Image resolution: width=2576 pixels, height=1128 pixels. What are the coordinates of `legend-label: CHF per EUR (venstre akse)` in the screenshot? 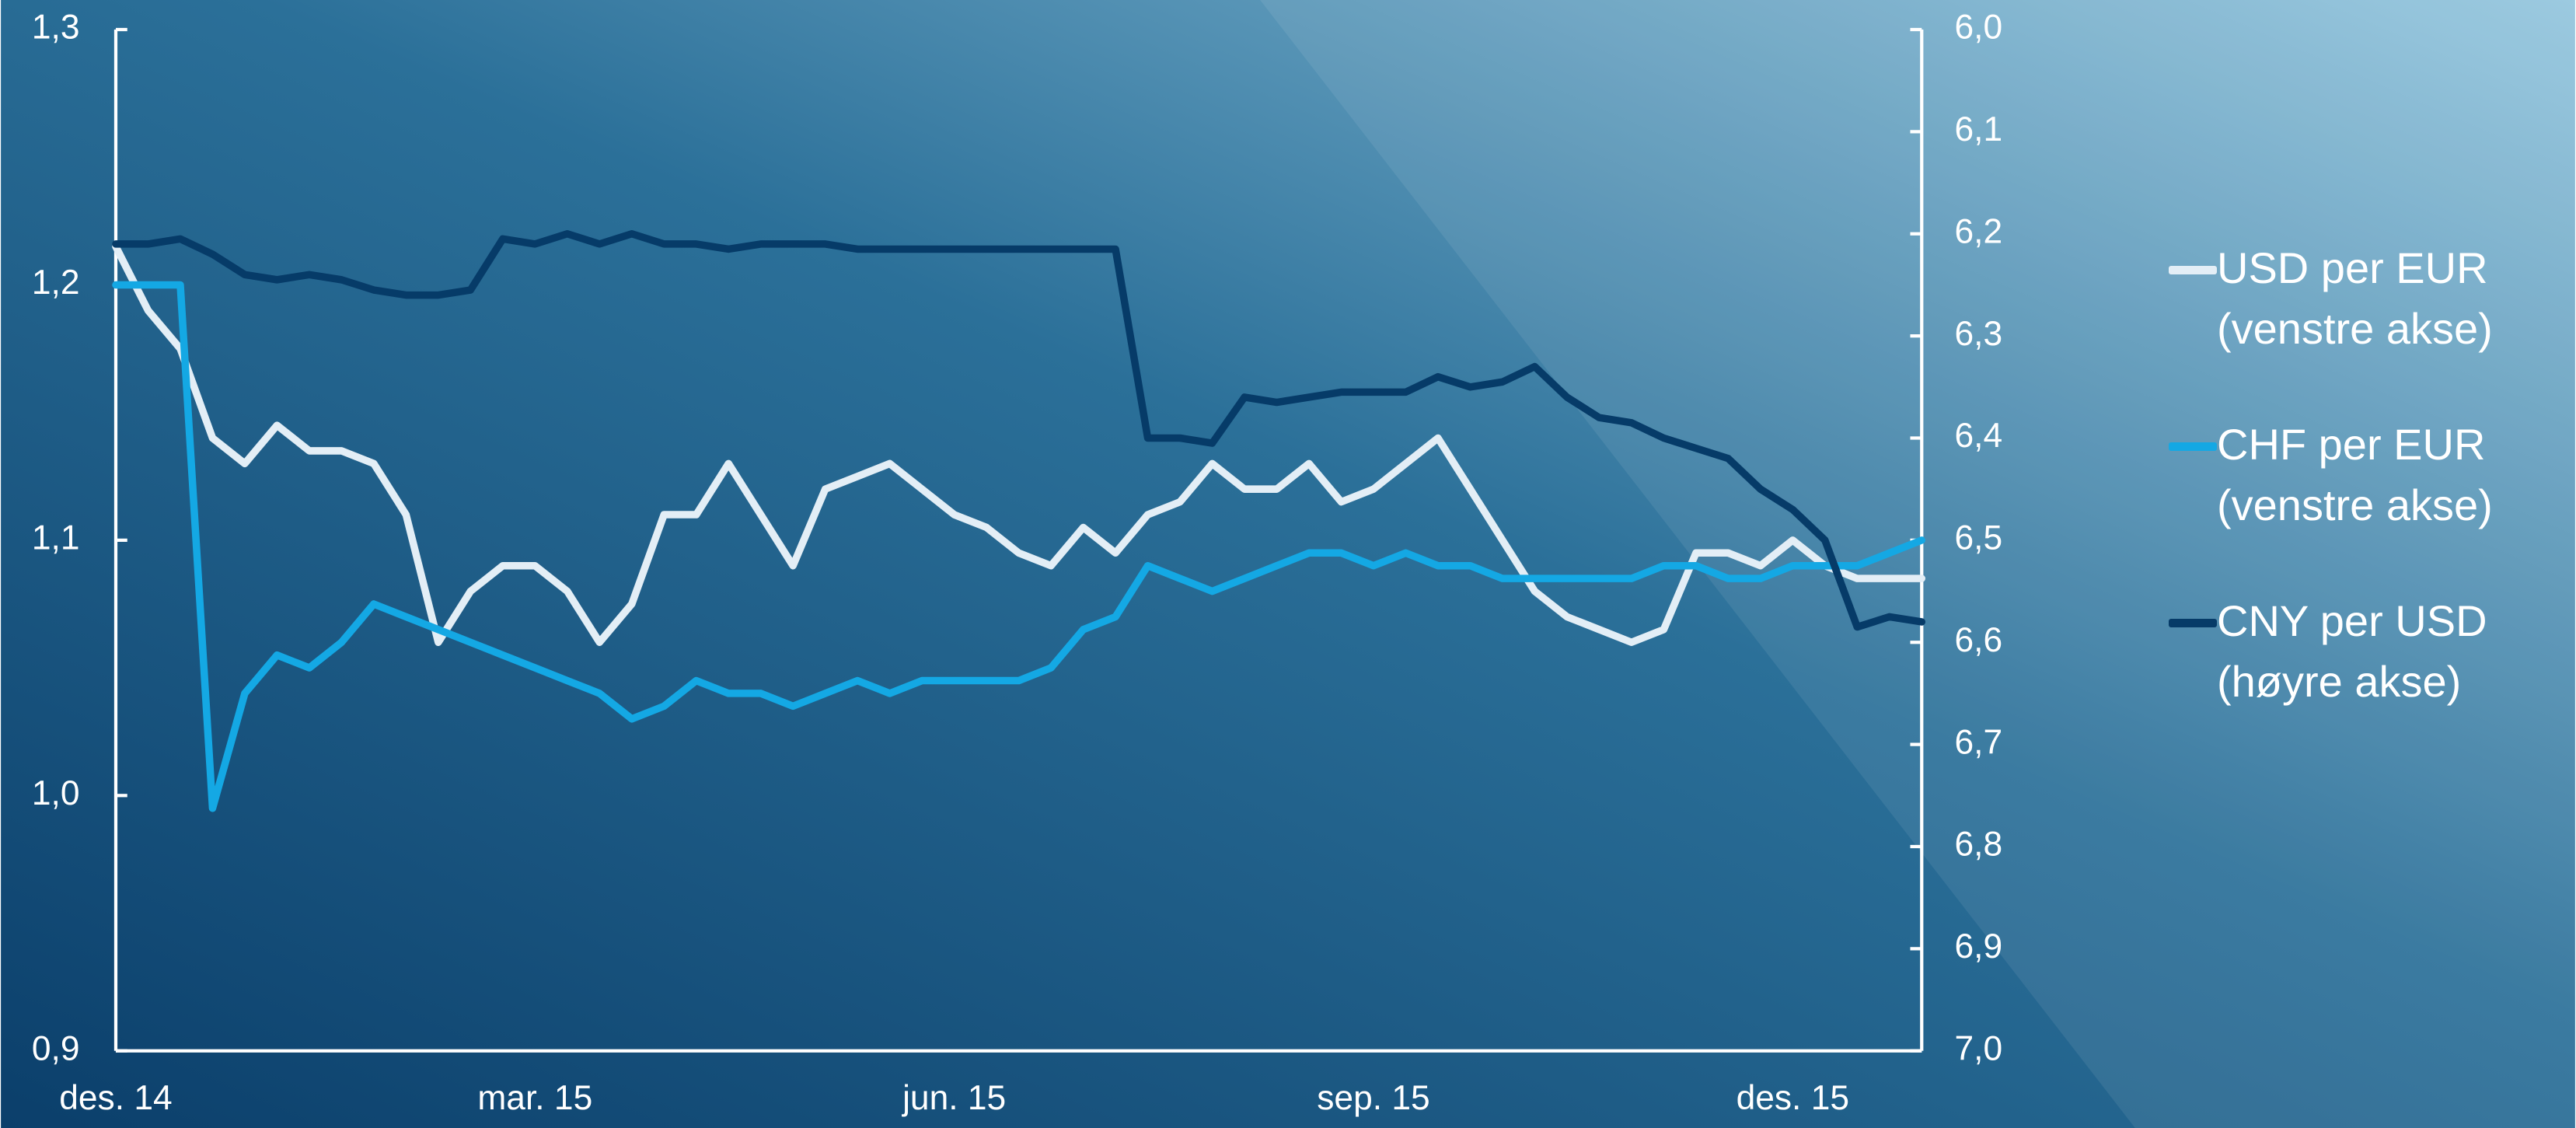 It's located at (2355, 474).